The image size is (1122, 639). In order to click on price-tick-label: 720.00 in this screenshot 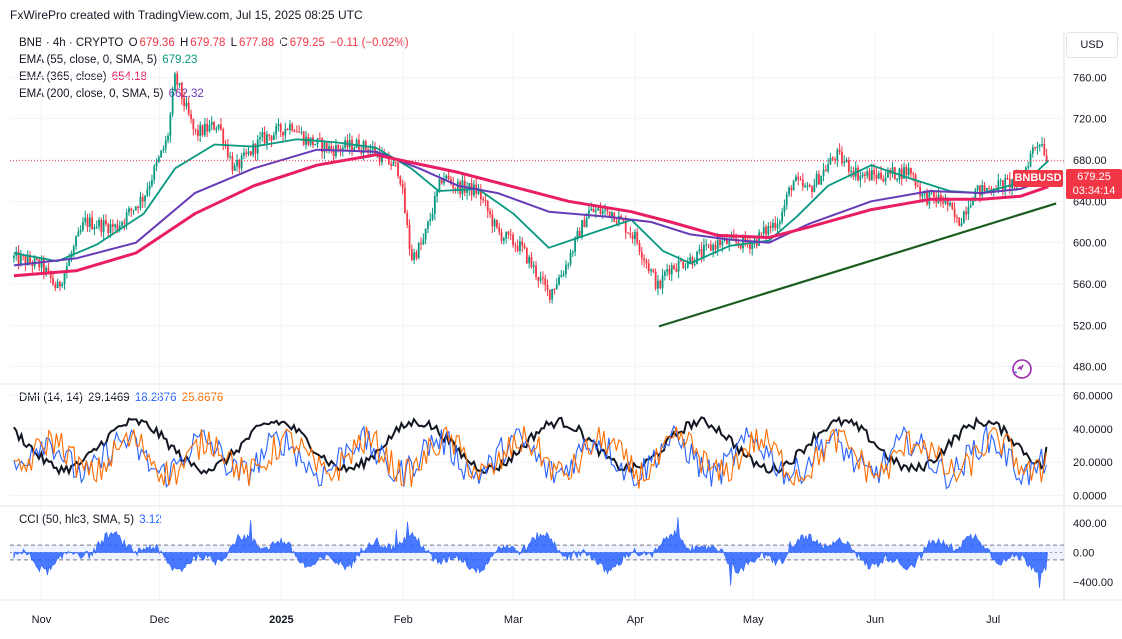, I will do `click(1090, 120)`.